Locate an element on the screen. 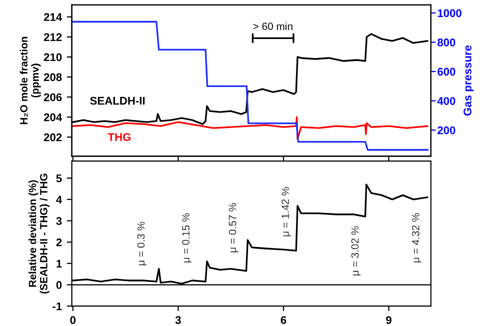 The height and width of the screenshot is (326, 482). y-tick-label: 208 is located at coordinates (53, 77).